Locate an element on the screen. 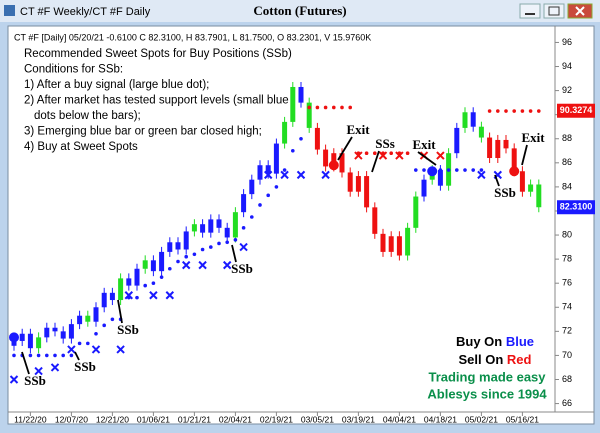  legend-part: Buy On is located at coordinates (481, 341).